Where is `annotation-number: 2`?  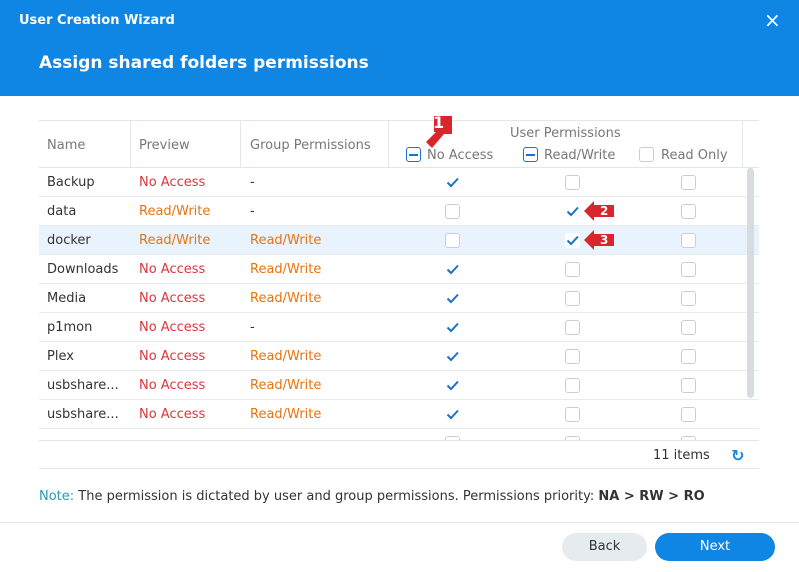
annotation-number: 2 is located at coordinates (604, 211).